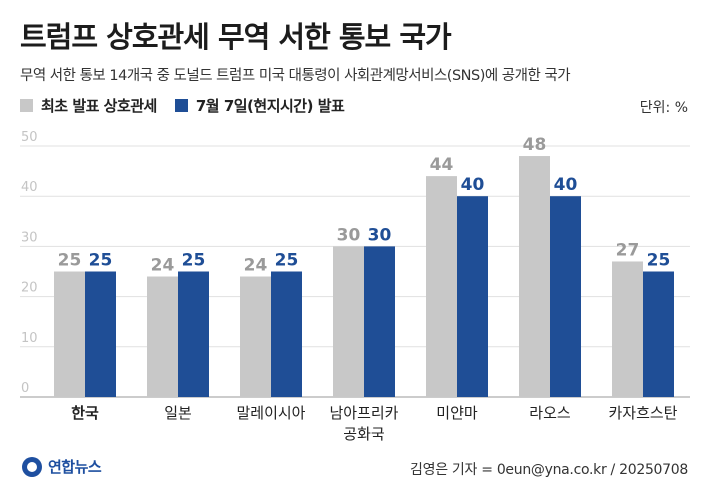 The image size is (710, 491). Describe the element at coordinates (75, 467) in the screenshot. I see `publisher-name: 연합뉴스` at that location.